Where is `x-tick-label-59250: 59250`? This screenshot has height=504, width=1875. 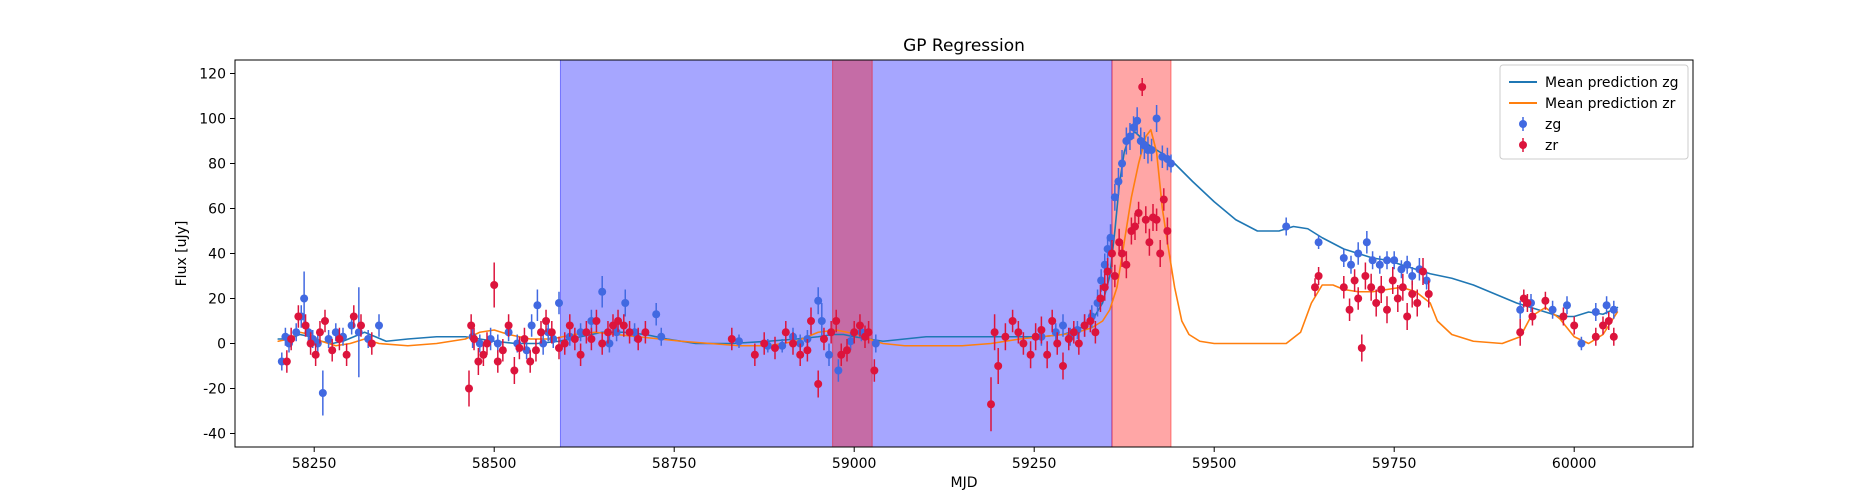 x-tick-label-59250: 59250 is located at coordinates (1034, 464).